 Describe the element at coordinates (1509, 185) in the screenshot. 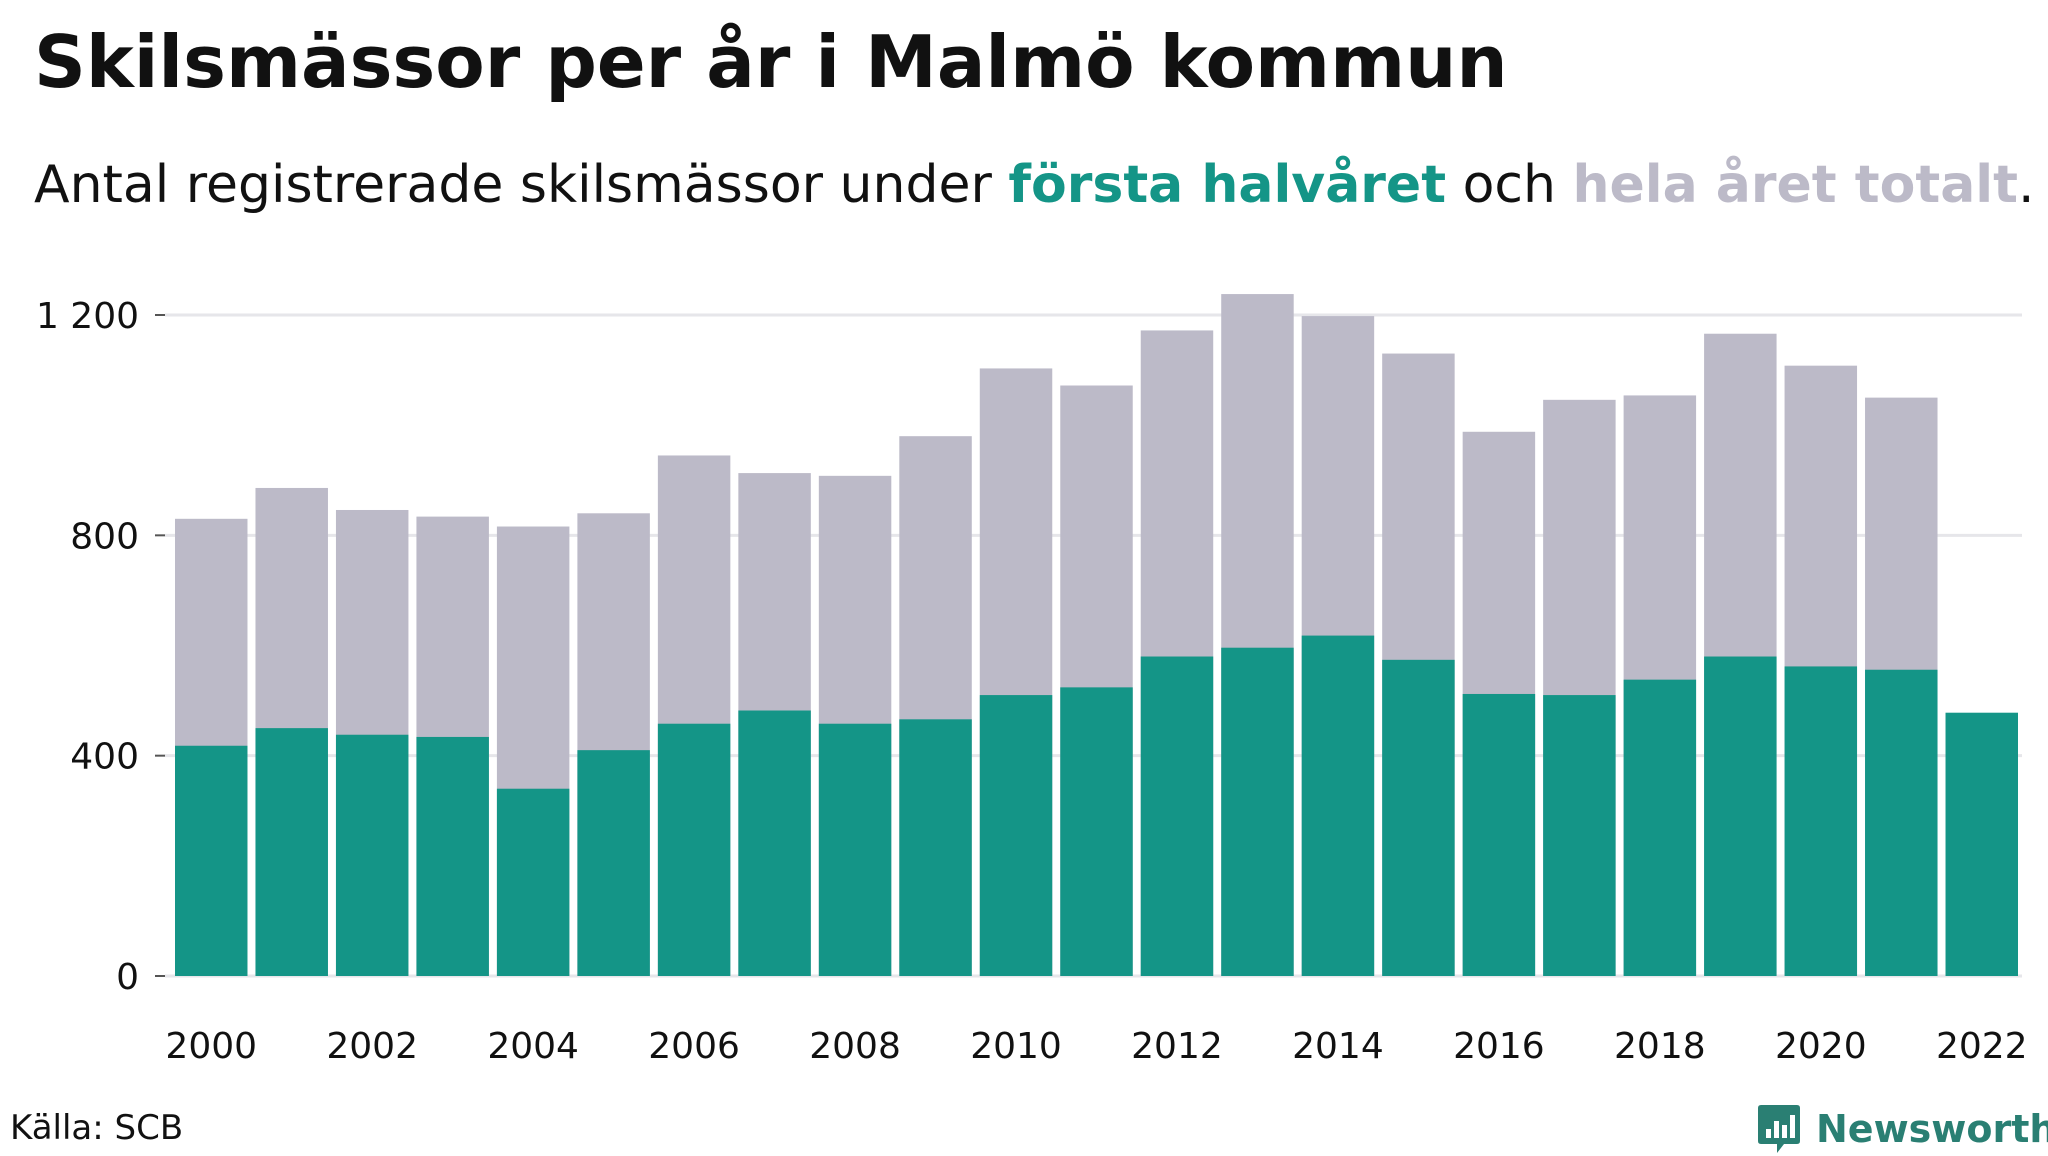

I see `subtitle-middle: och` at that location.